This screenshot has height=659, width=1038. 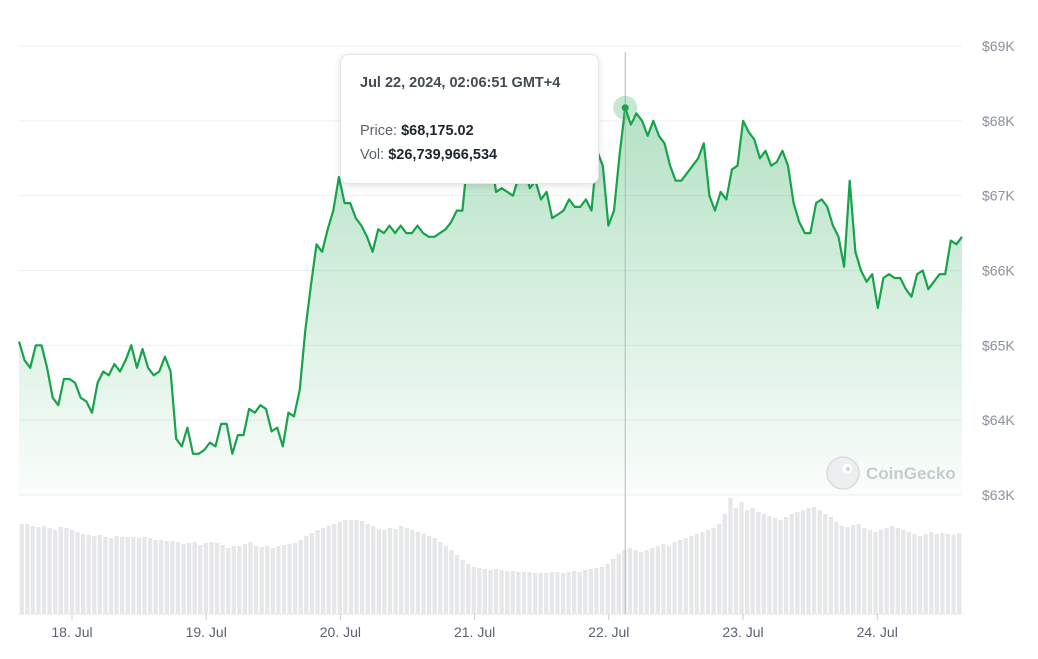 What do you see at coordinates (625, 108) in the screenshot?
I see `hover-point` at bounding box center [625, 108].